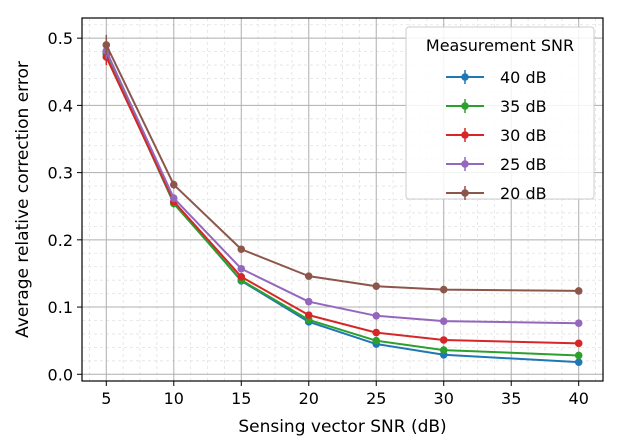 The height and width of the screenshot is (445, 623). What do you see at coordinates (241, 398) in the screenshot?
I see `x-tick-label: 15` at bounding box center [241, 398].